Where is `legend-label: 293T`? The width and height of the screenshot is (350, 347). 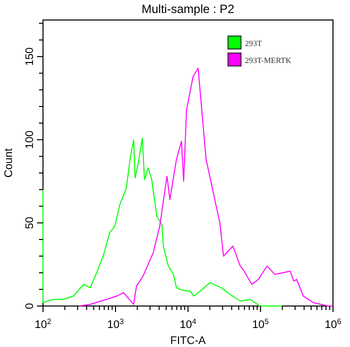
legend-label: 293T is located at coordinates (253, 43).